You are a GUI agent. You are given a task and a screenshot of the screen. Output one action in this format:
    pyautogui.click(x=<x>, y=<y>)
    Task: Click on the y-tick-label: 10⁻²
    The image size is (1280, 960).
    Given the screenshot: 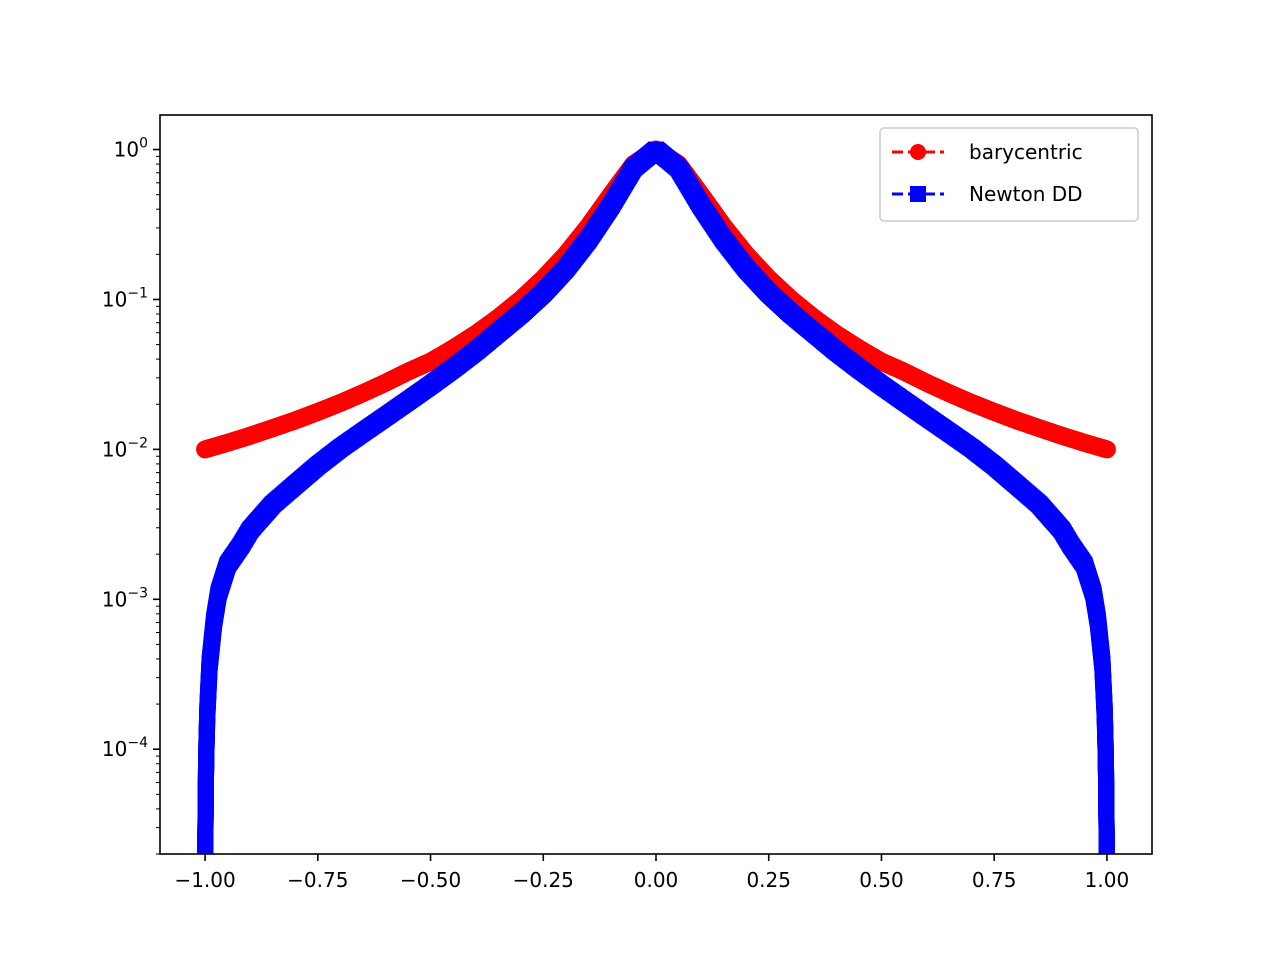 What is the action you would take?
    pyautogui.click(x=125, y=448)
    